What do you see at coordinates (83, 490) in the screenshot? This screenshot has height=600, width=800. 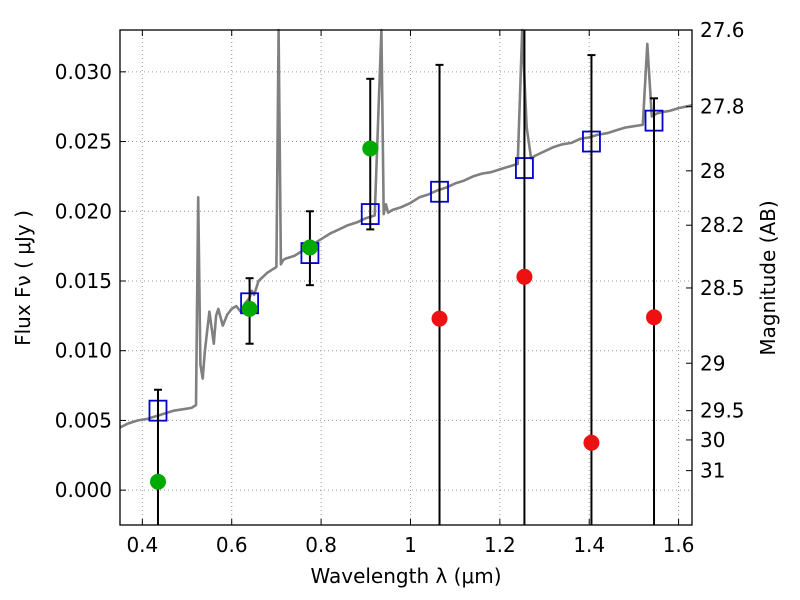 I see `y-tick-label: 0.000` at bounding box center [83, 490].